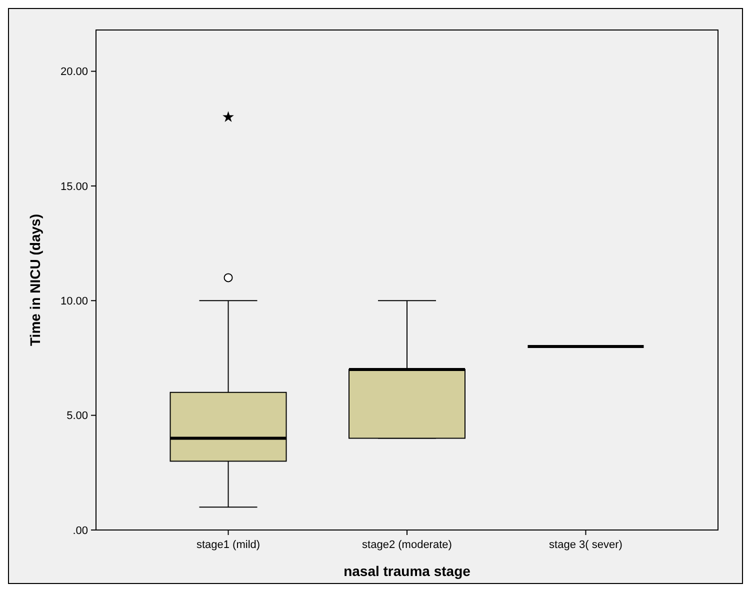  Describe the element at coordinates (407, 545) in the screenshot. I see `x-tick-label: stage2 (moderate)` at that location.